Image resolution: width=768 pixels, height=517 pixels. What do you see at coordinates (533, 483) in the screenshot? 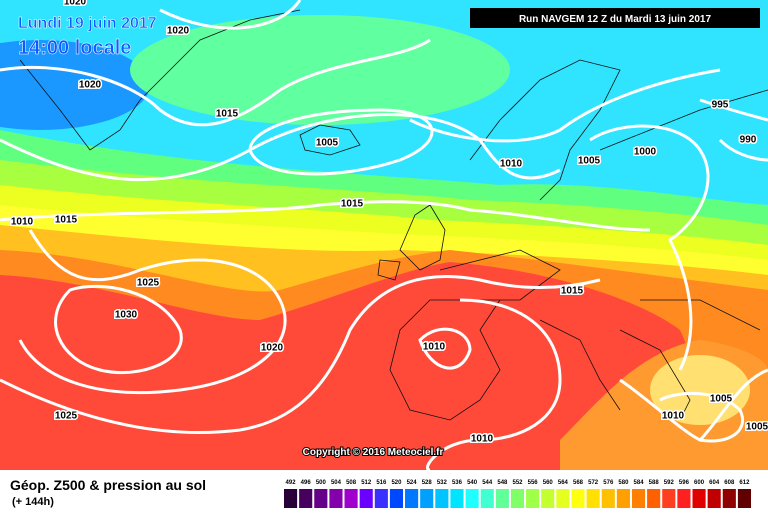
I see `scale-label: 556` at bounding box center [533, 483].